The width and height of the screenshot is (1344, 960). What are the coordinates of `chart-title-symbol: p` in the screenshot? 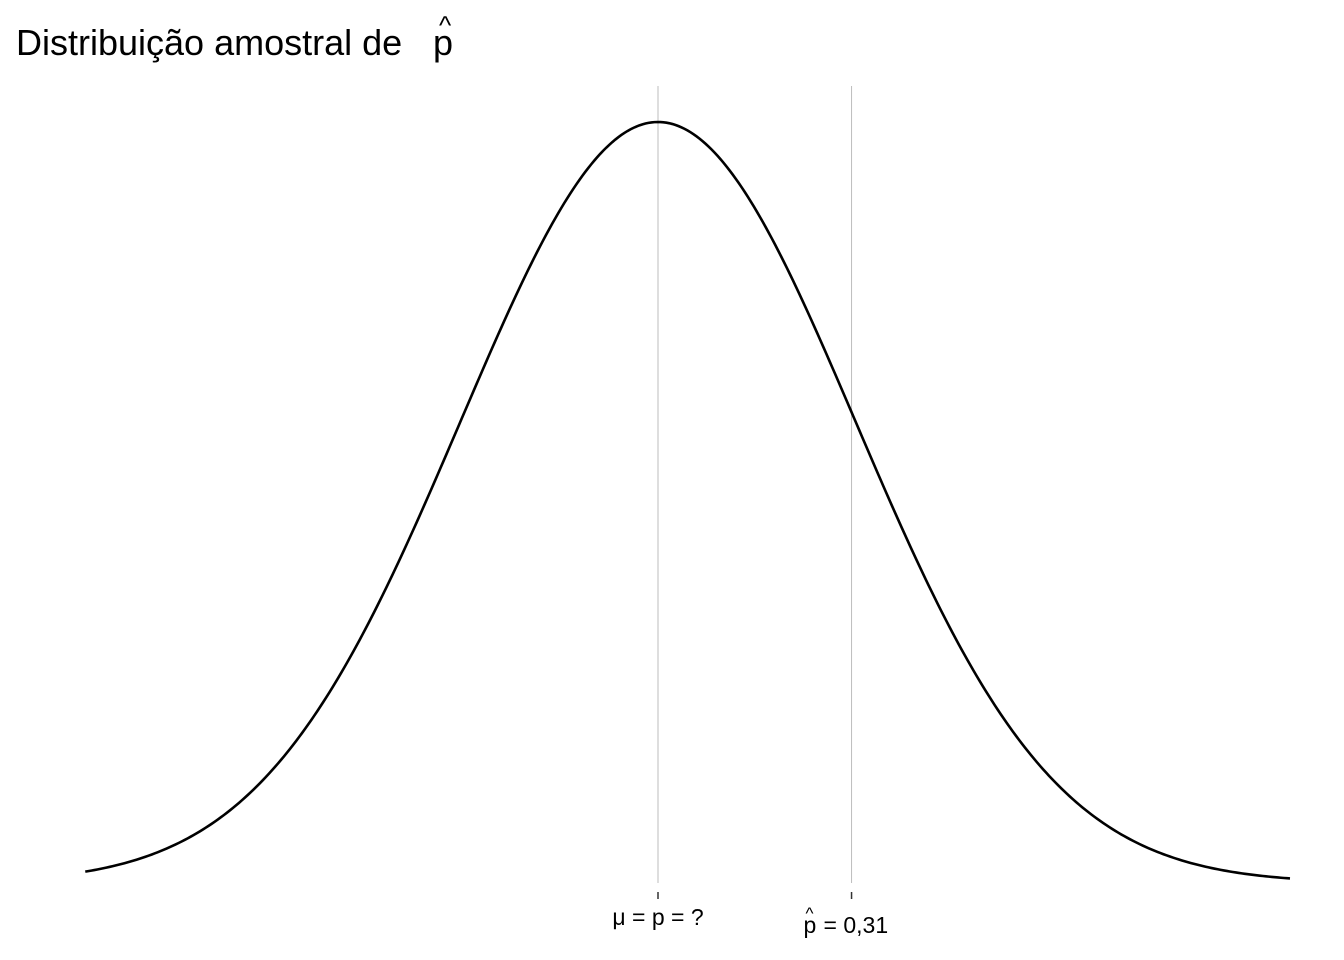 It's located at (443, 42).